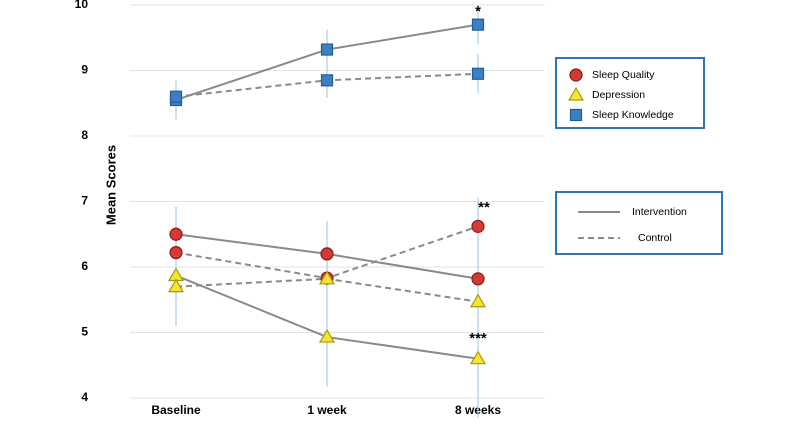  I want to click on x-tick-label: 1 week, so click(327, 410).